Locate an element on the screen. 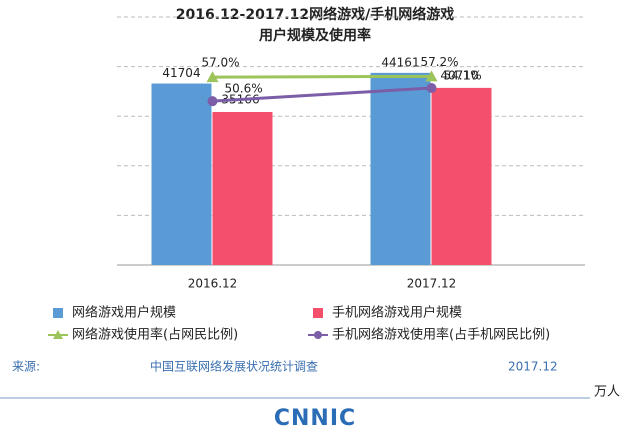  bar-label: 41704 is located at coordinates (181, 73).